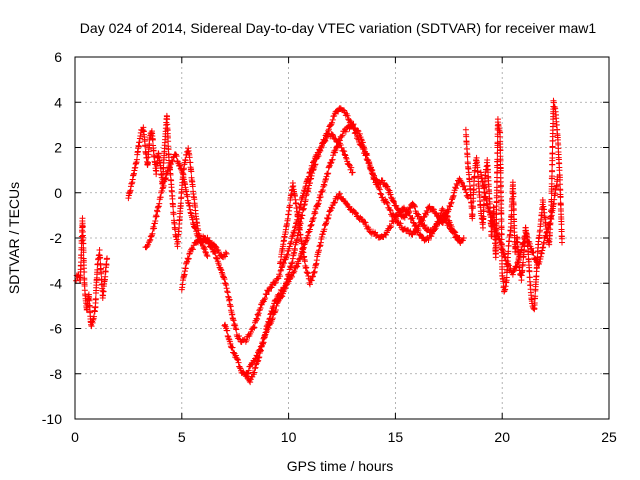 This screenshot has width=640, height=480. What do you see at coordinates (340, 466) in the screenshot?
I see `x-axis-label: GPS time / hours` at bounding box center [340, 466].